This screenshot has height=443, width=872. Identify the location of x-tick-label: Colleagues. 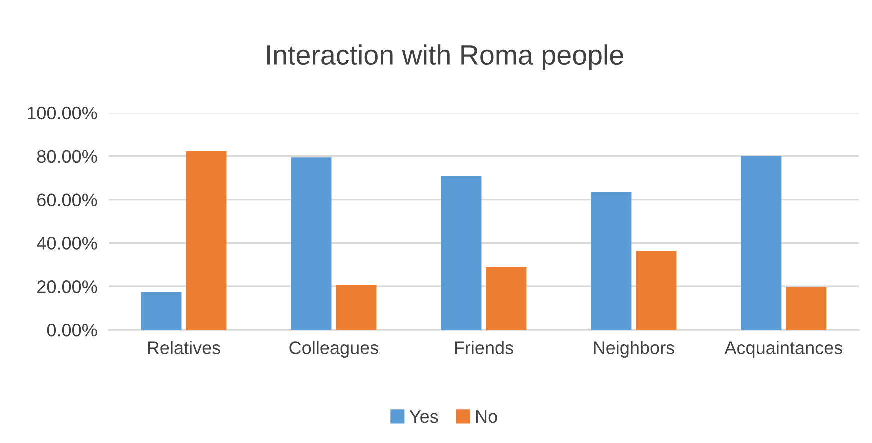
(334, 349).